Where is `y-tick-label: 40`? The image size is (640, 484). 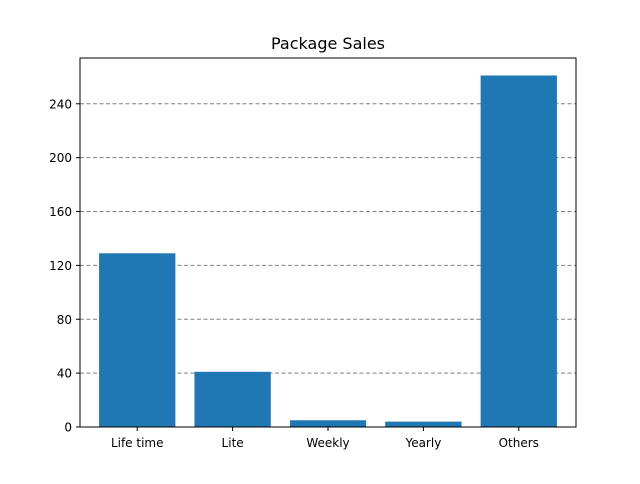 y-tick-label: 40 is located at coordinates (64, 374).